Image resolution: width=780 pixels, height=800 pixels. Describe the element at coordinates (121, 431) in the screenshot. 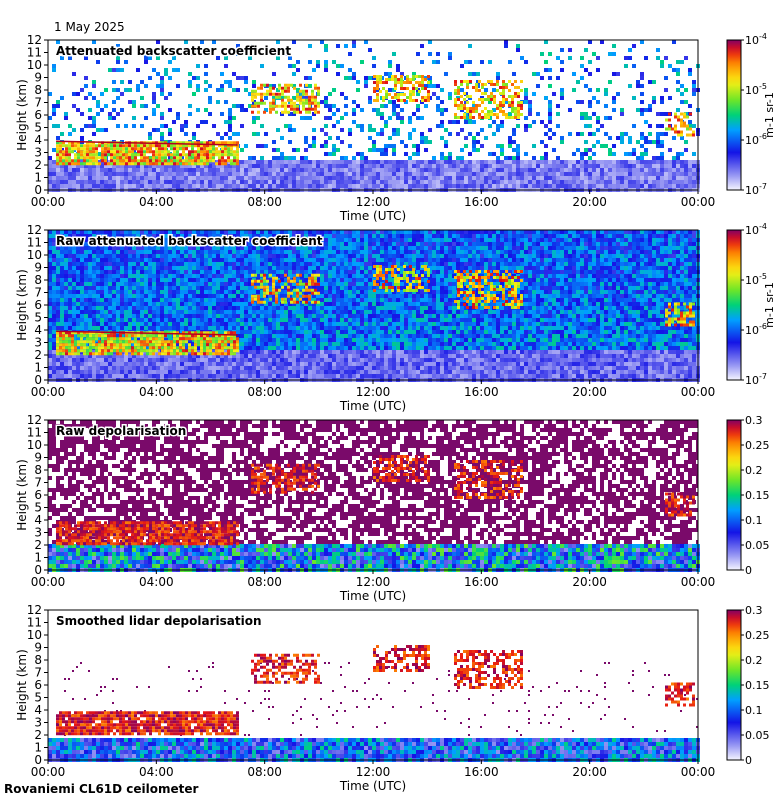

I see `panel-title: Raw depolarisation` at that location.